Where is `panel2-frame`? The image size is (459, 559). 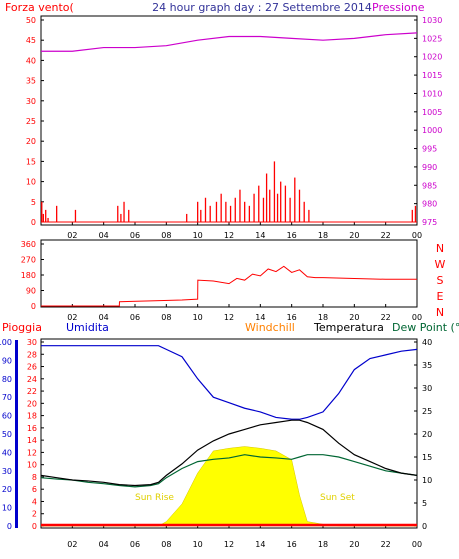 panel2-frame is located at coordinates (229, 273).